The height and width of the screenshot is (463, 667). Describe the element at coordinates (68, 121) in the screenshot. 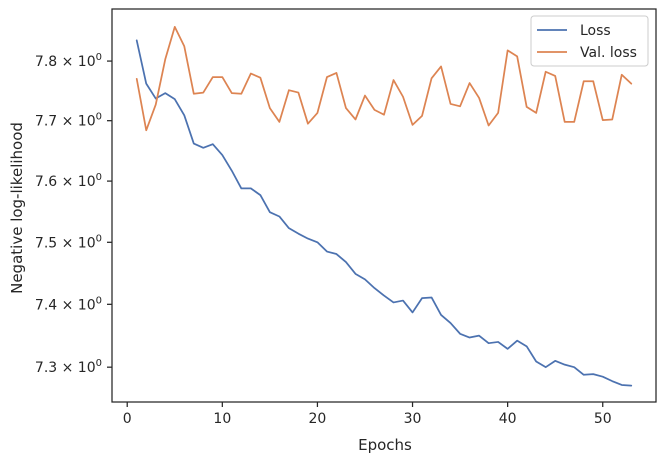

I see `y-tick-label: 7.7 × 100` at that location.